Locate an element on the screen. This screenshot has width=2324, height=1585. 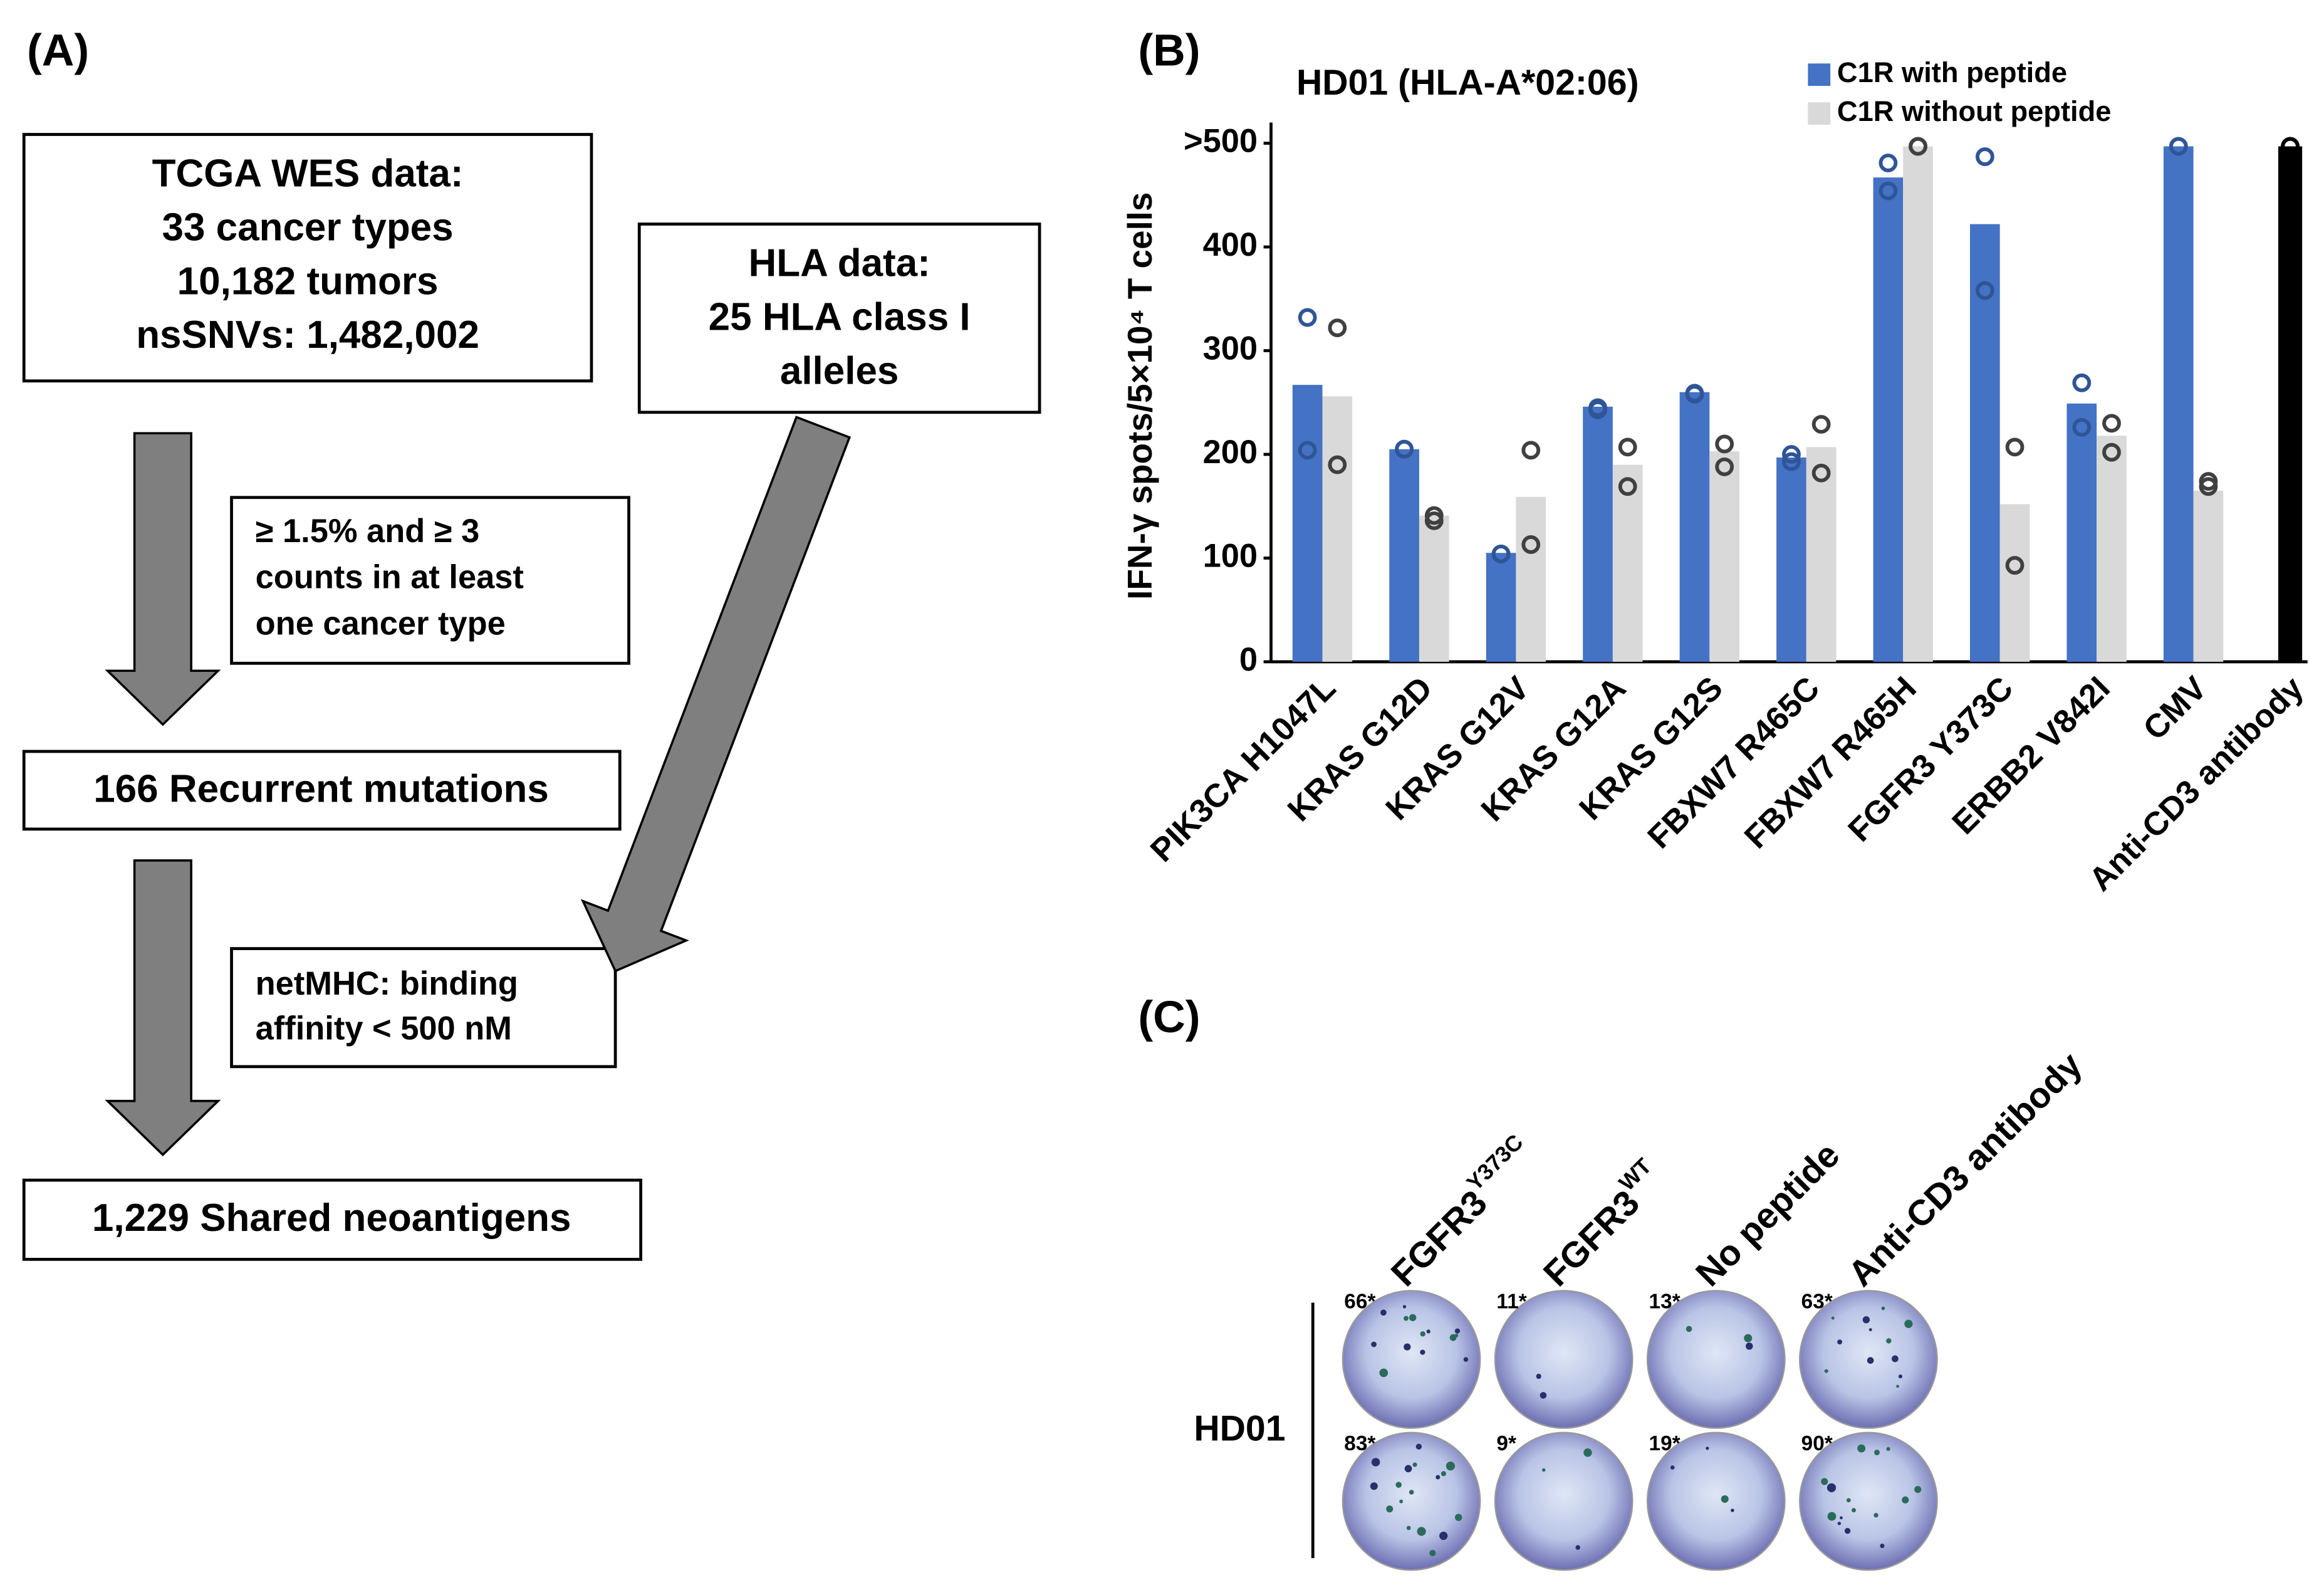
column-label: FGFR3WT is located at coordinates (1601, 1223).